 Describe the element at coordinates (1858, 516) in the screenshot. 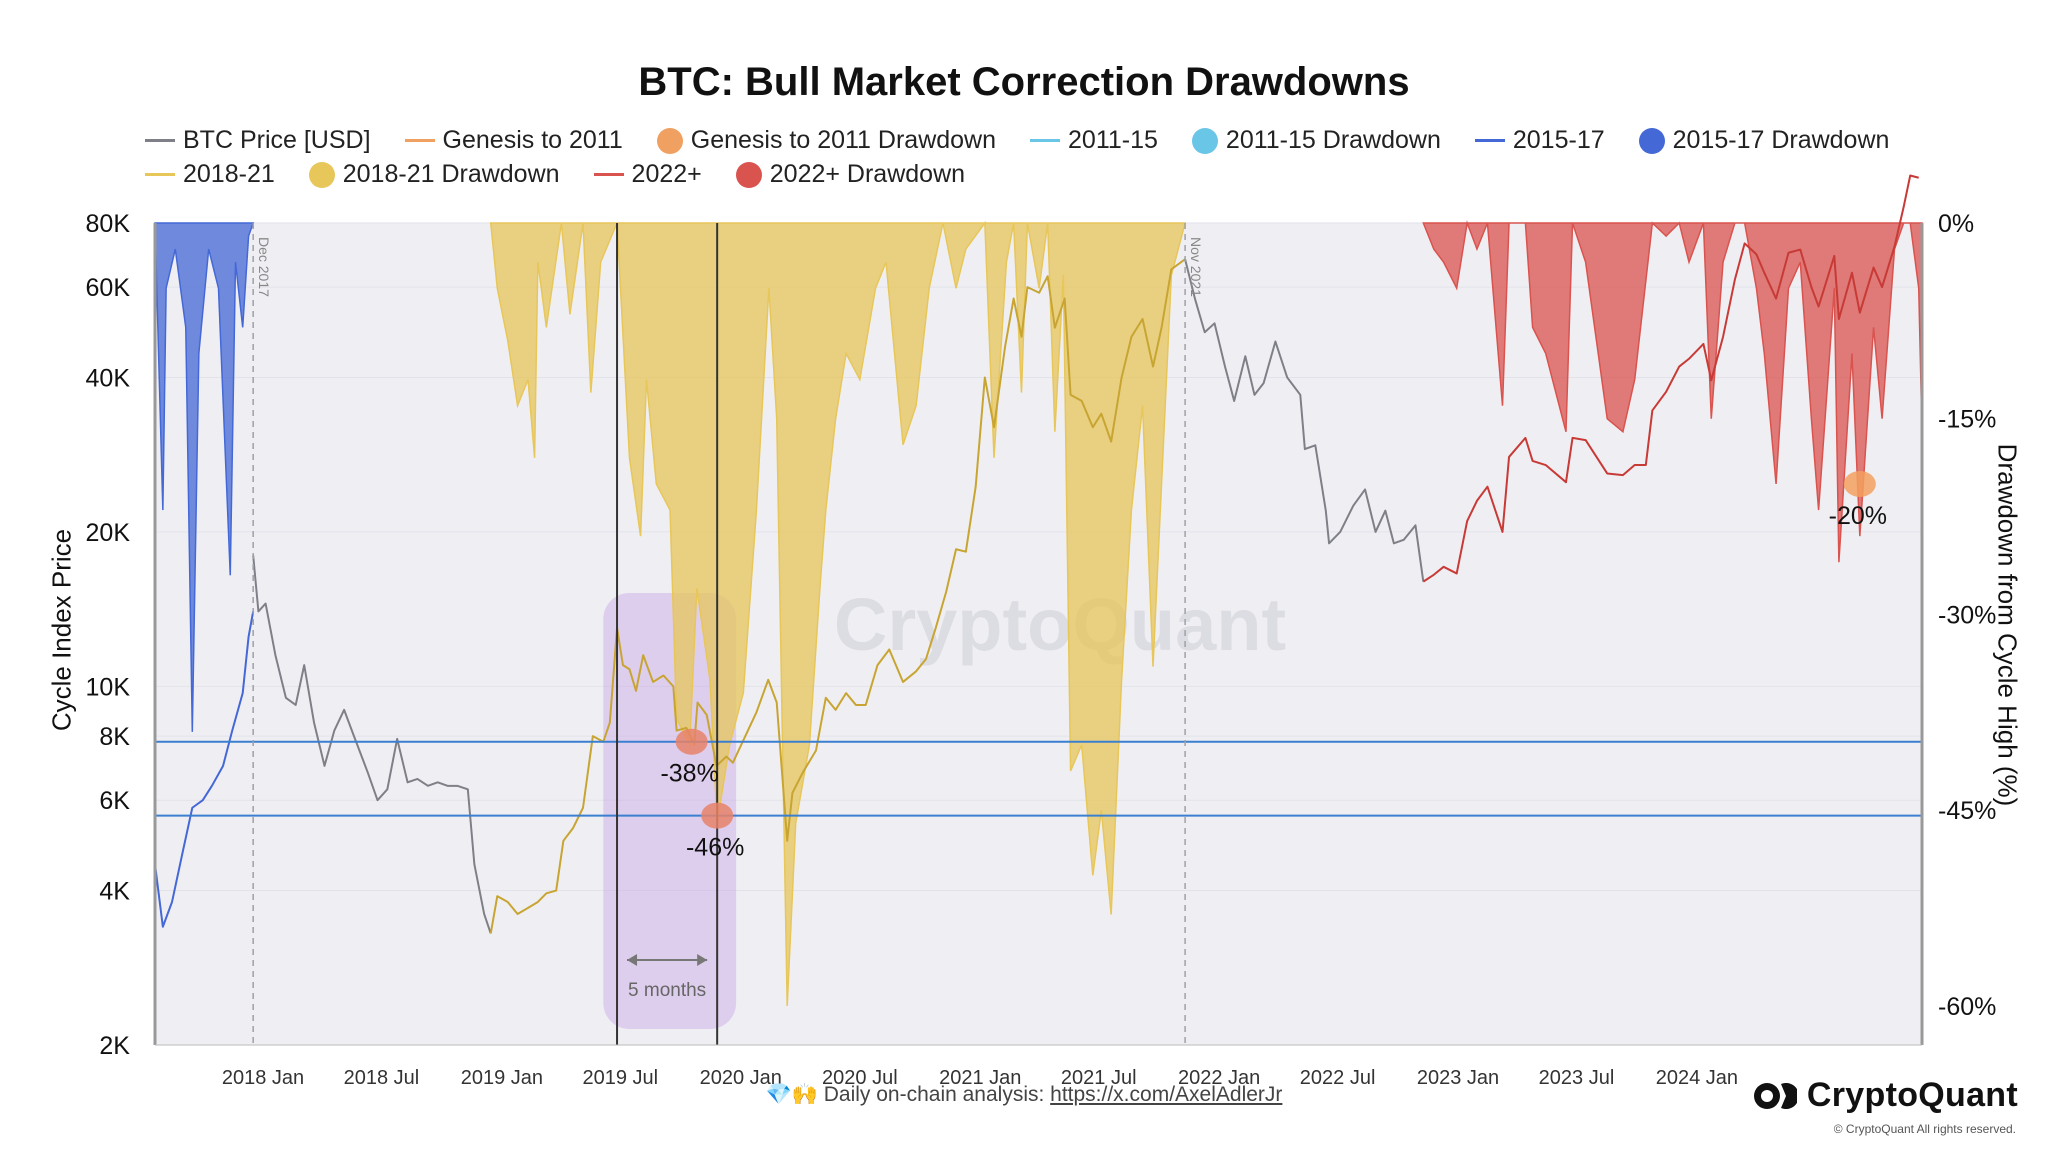

I see `drawdown-label: -20%` at that location.